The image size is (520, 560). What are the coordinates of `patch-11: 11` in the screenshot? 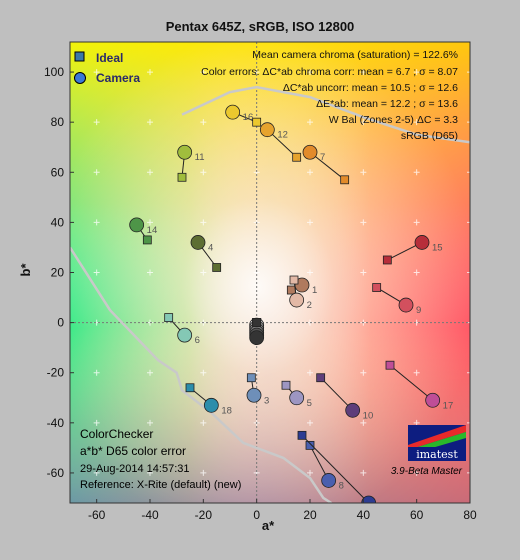 It's located at (191, 163).